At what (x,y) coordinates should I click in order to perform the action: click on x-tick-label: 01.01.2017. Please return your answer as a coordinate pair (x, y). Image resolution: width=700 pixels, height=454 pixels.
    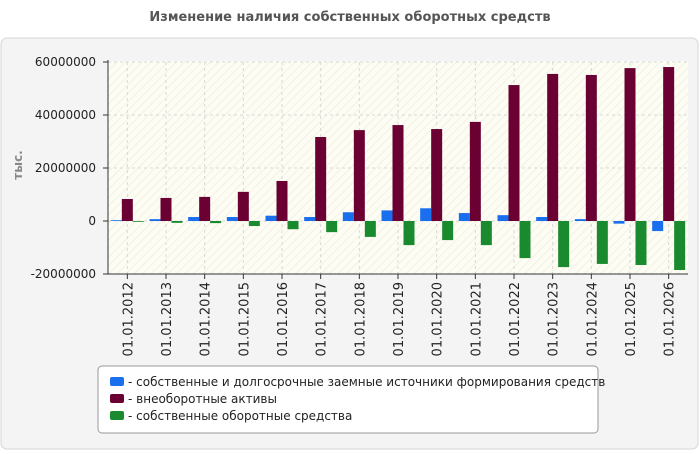
    Looking at the image, I should click on (322, 319).